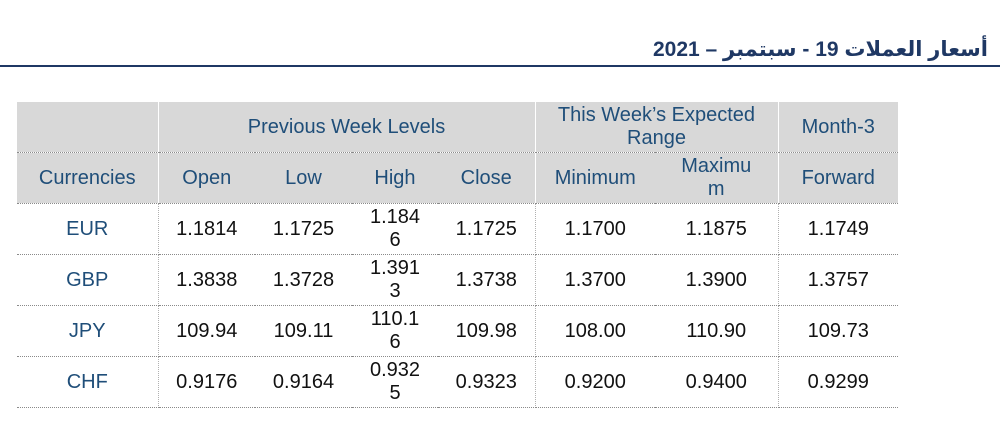 This screenshot has width=1000, height=427. What do you see at coordinates (303, 229) in the screenshot?
I see `low-cell: 1.1725` at bounding box center [303, 229].